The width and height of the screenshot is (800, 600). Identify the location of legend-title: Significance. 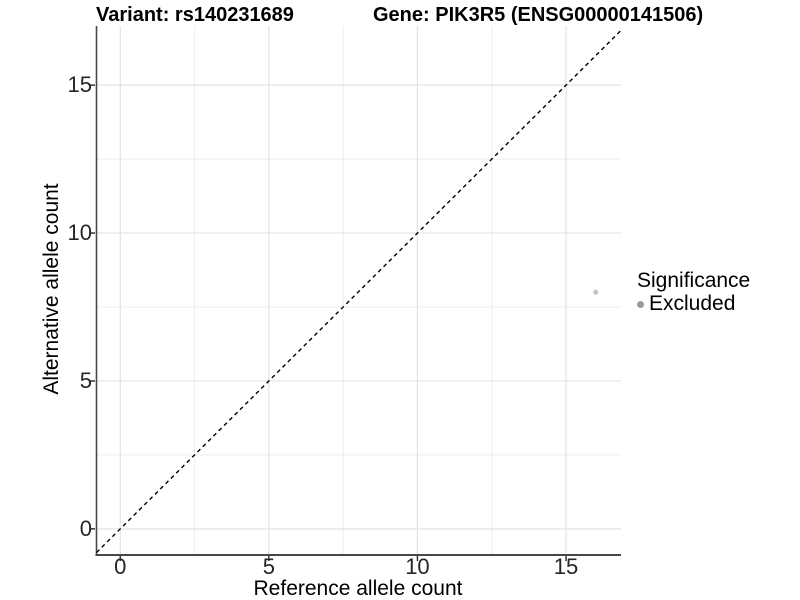
(694, 280).